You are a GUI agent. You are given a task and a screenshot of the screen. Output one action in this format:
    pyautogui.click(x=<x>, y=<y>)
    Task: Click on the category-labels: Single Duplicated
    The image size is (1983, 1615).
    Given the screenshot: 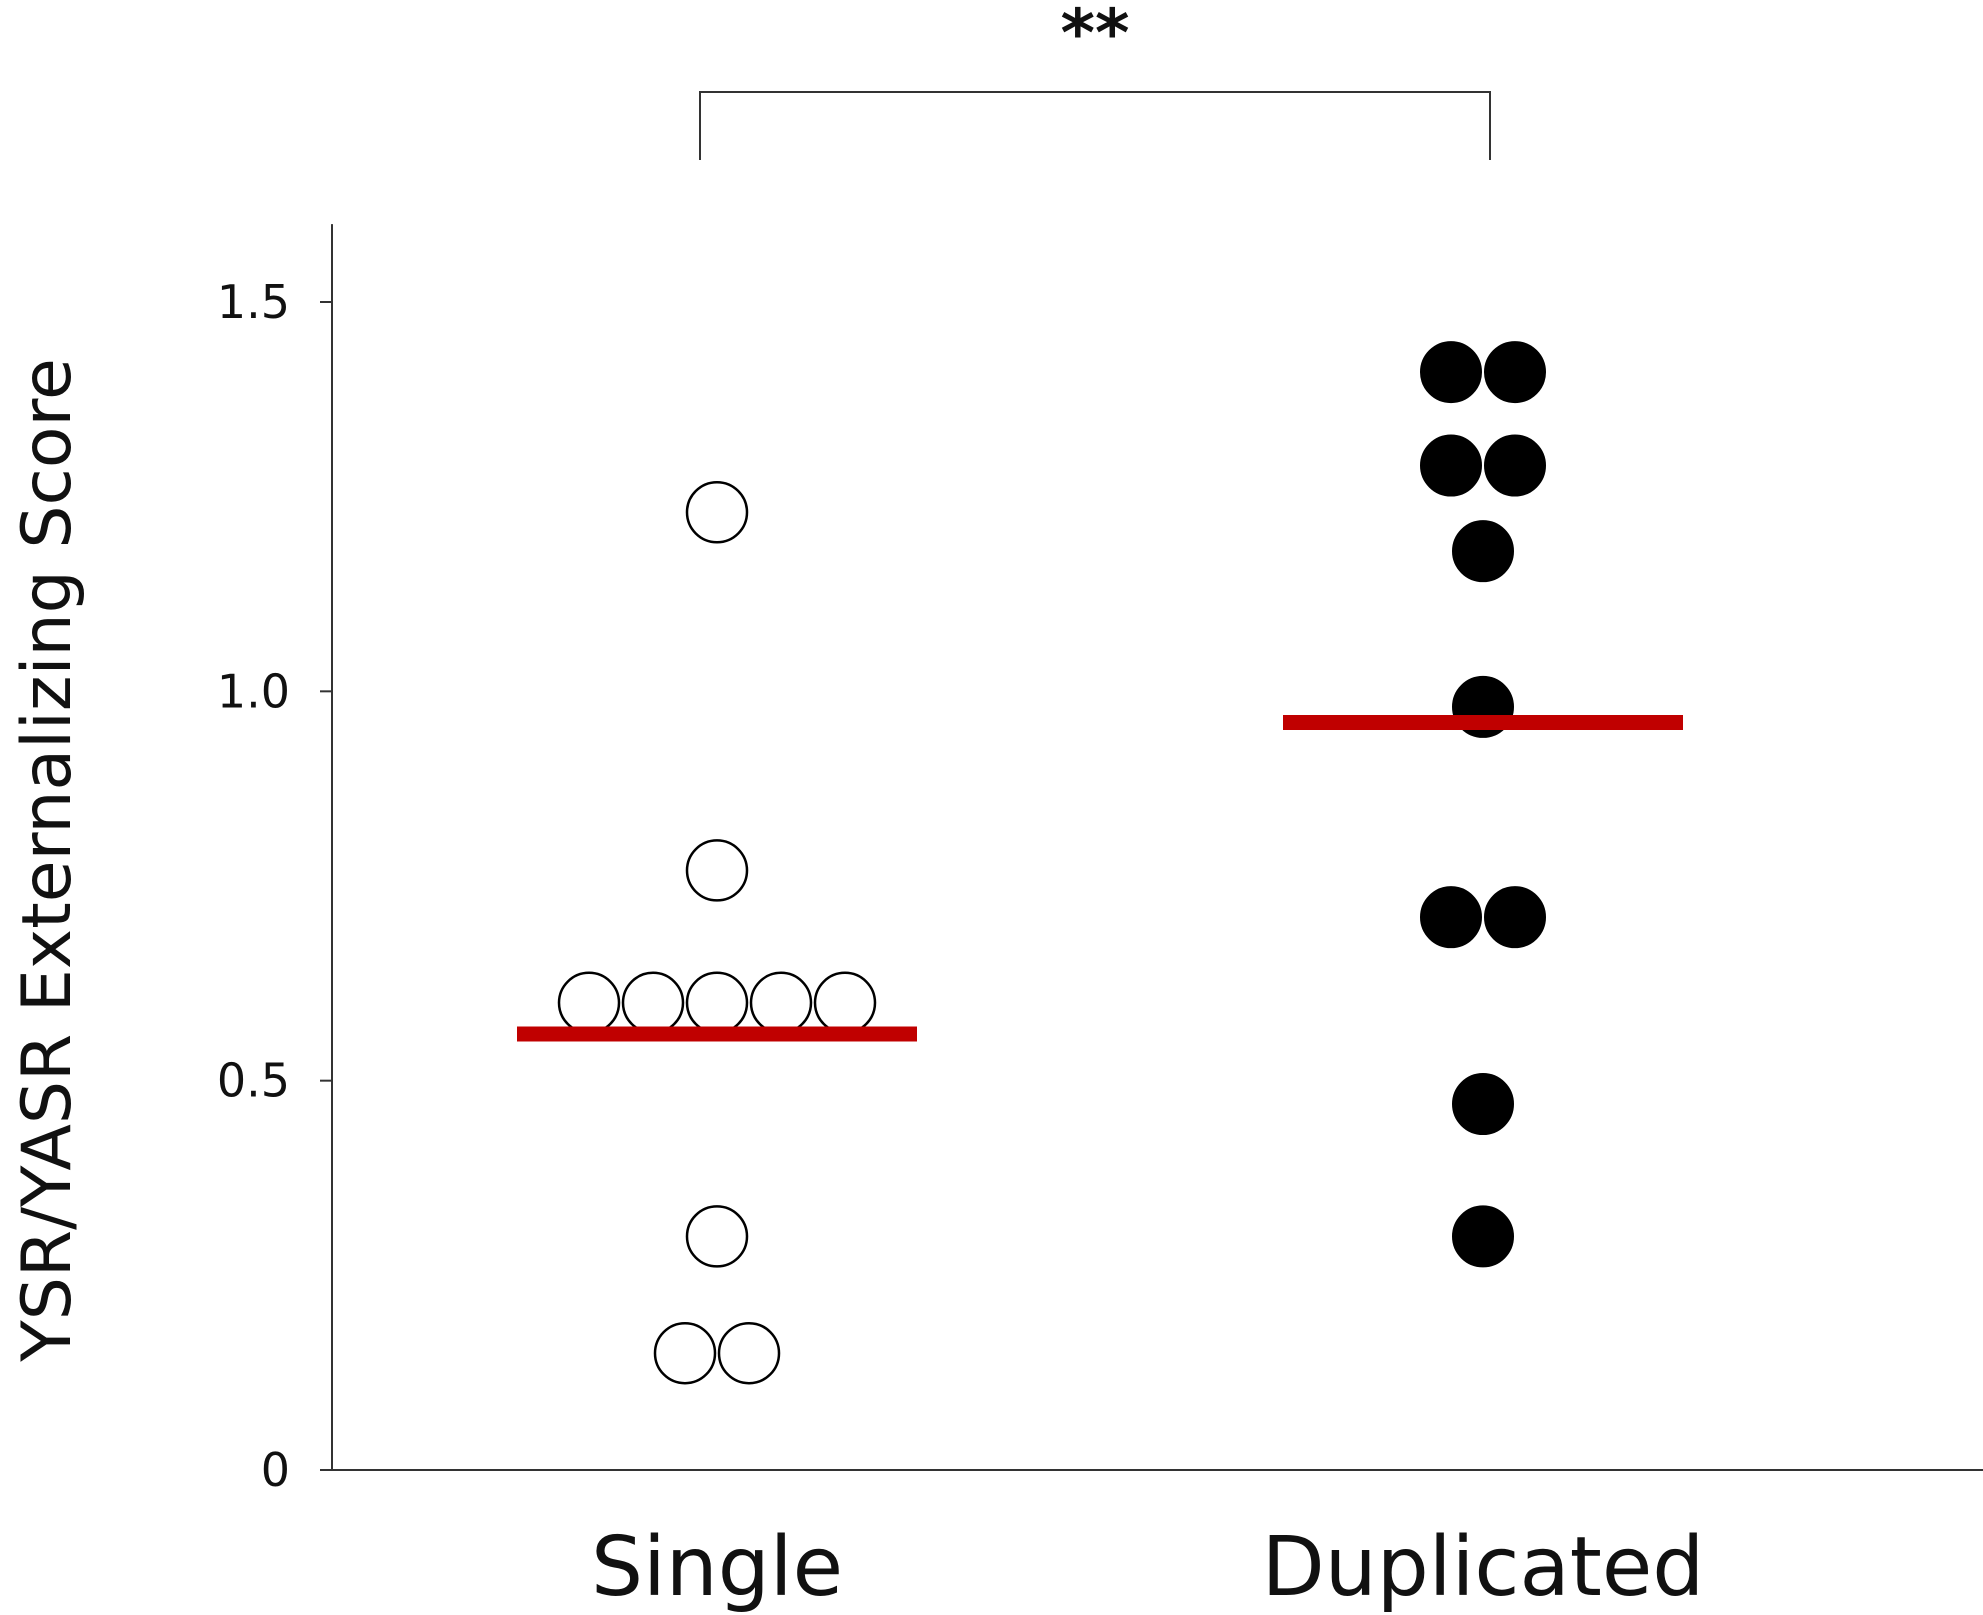 What is the action you would take?
    pyautogui.click(x=1147, y=1567)
    